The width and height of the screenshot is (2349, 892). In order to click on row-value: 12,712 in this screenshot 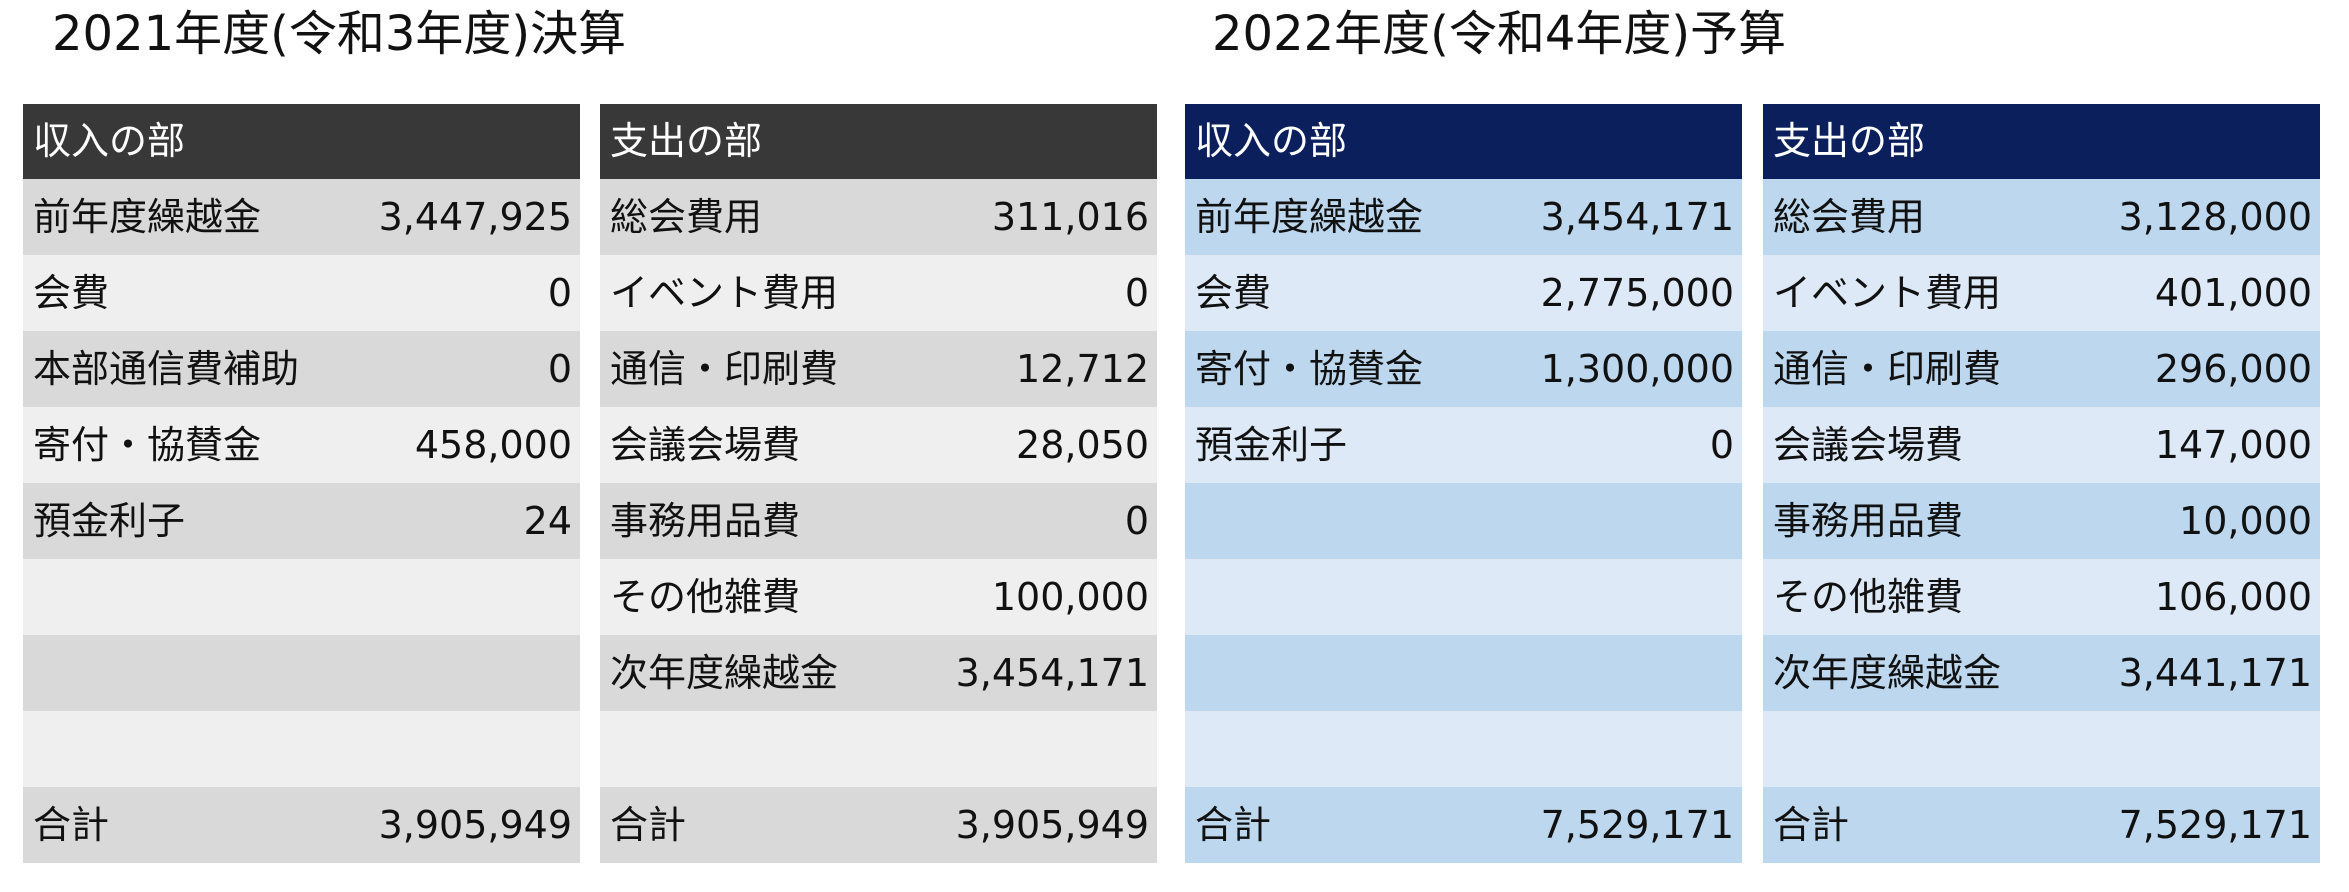, I will do `click(1082, 369)`.